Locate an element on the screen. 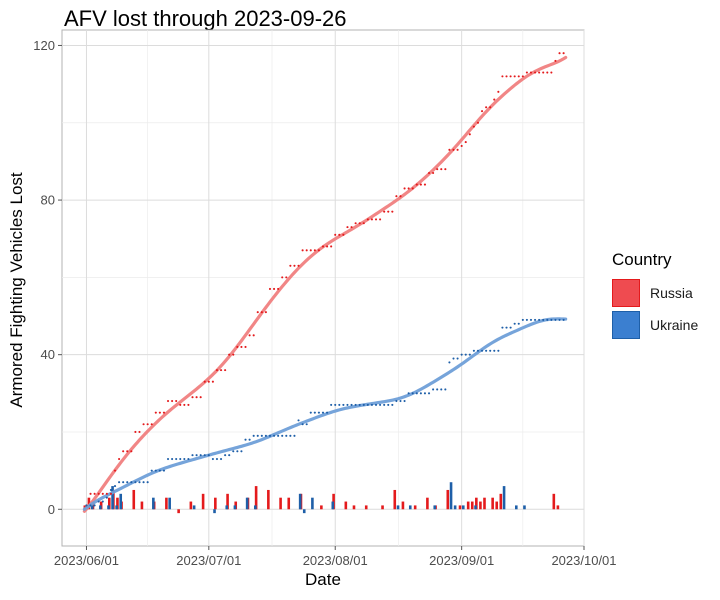 This screenshot has width=720, height=600. legend-item-russia: Russia is located at coordinates (655, 293).